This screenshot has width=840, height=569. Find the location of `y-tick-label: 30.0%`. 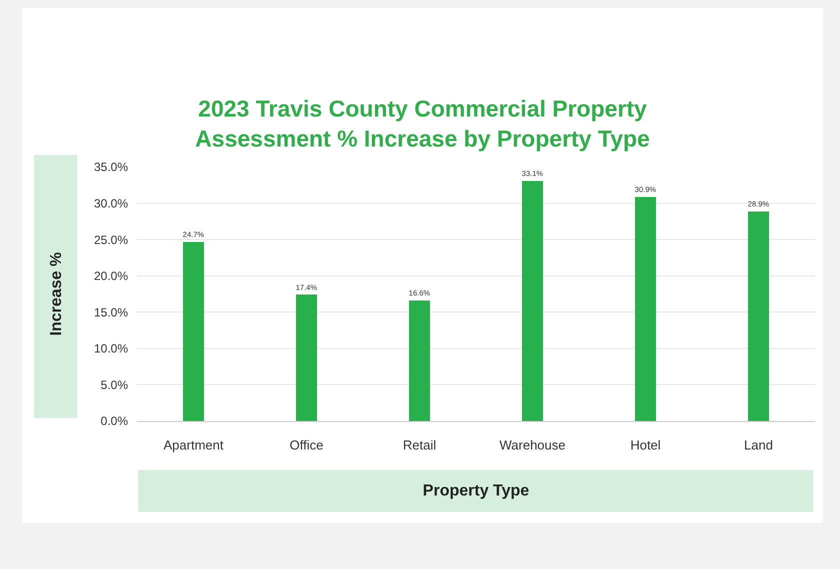

y-tick-label: 30.0% is located at coordinates (111, 203).